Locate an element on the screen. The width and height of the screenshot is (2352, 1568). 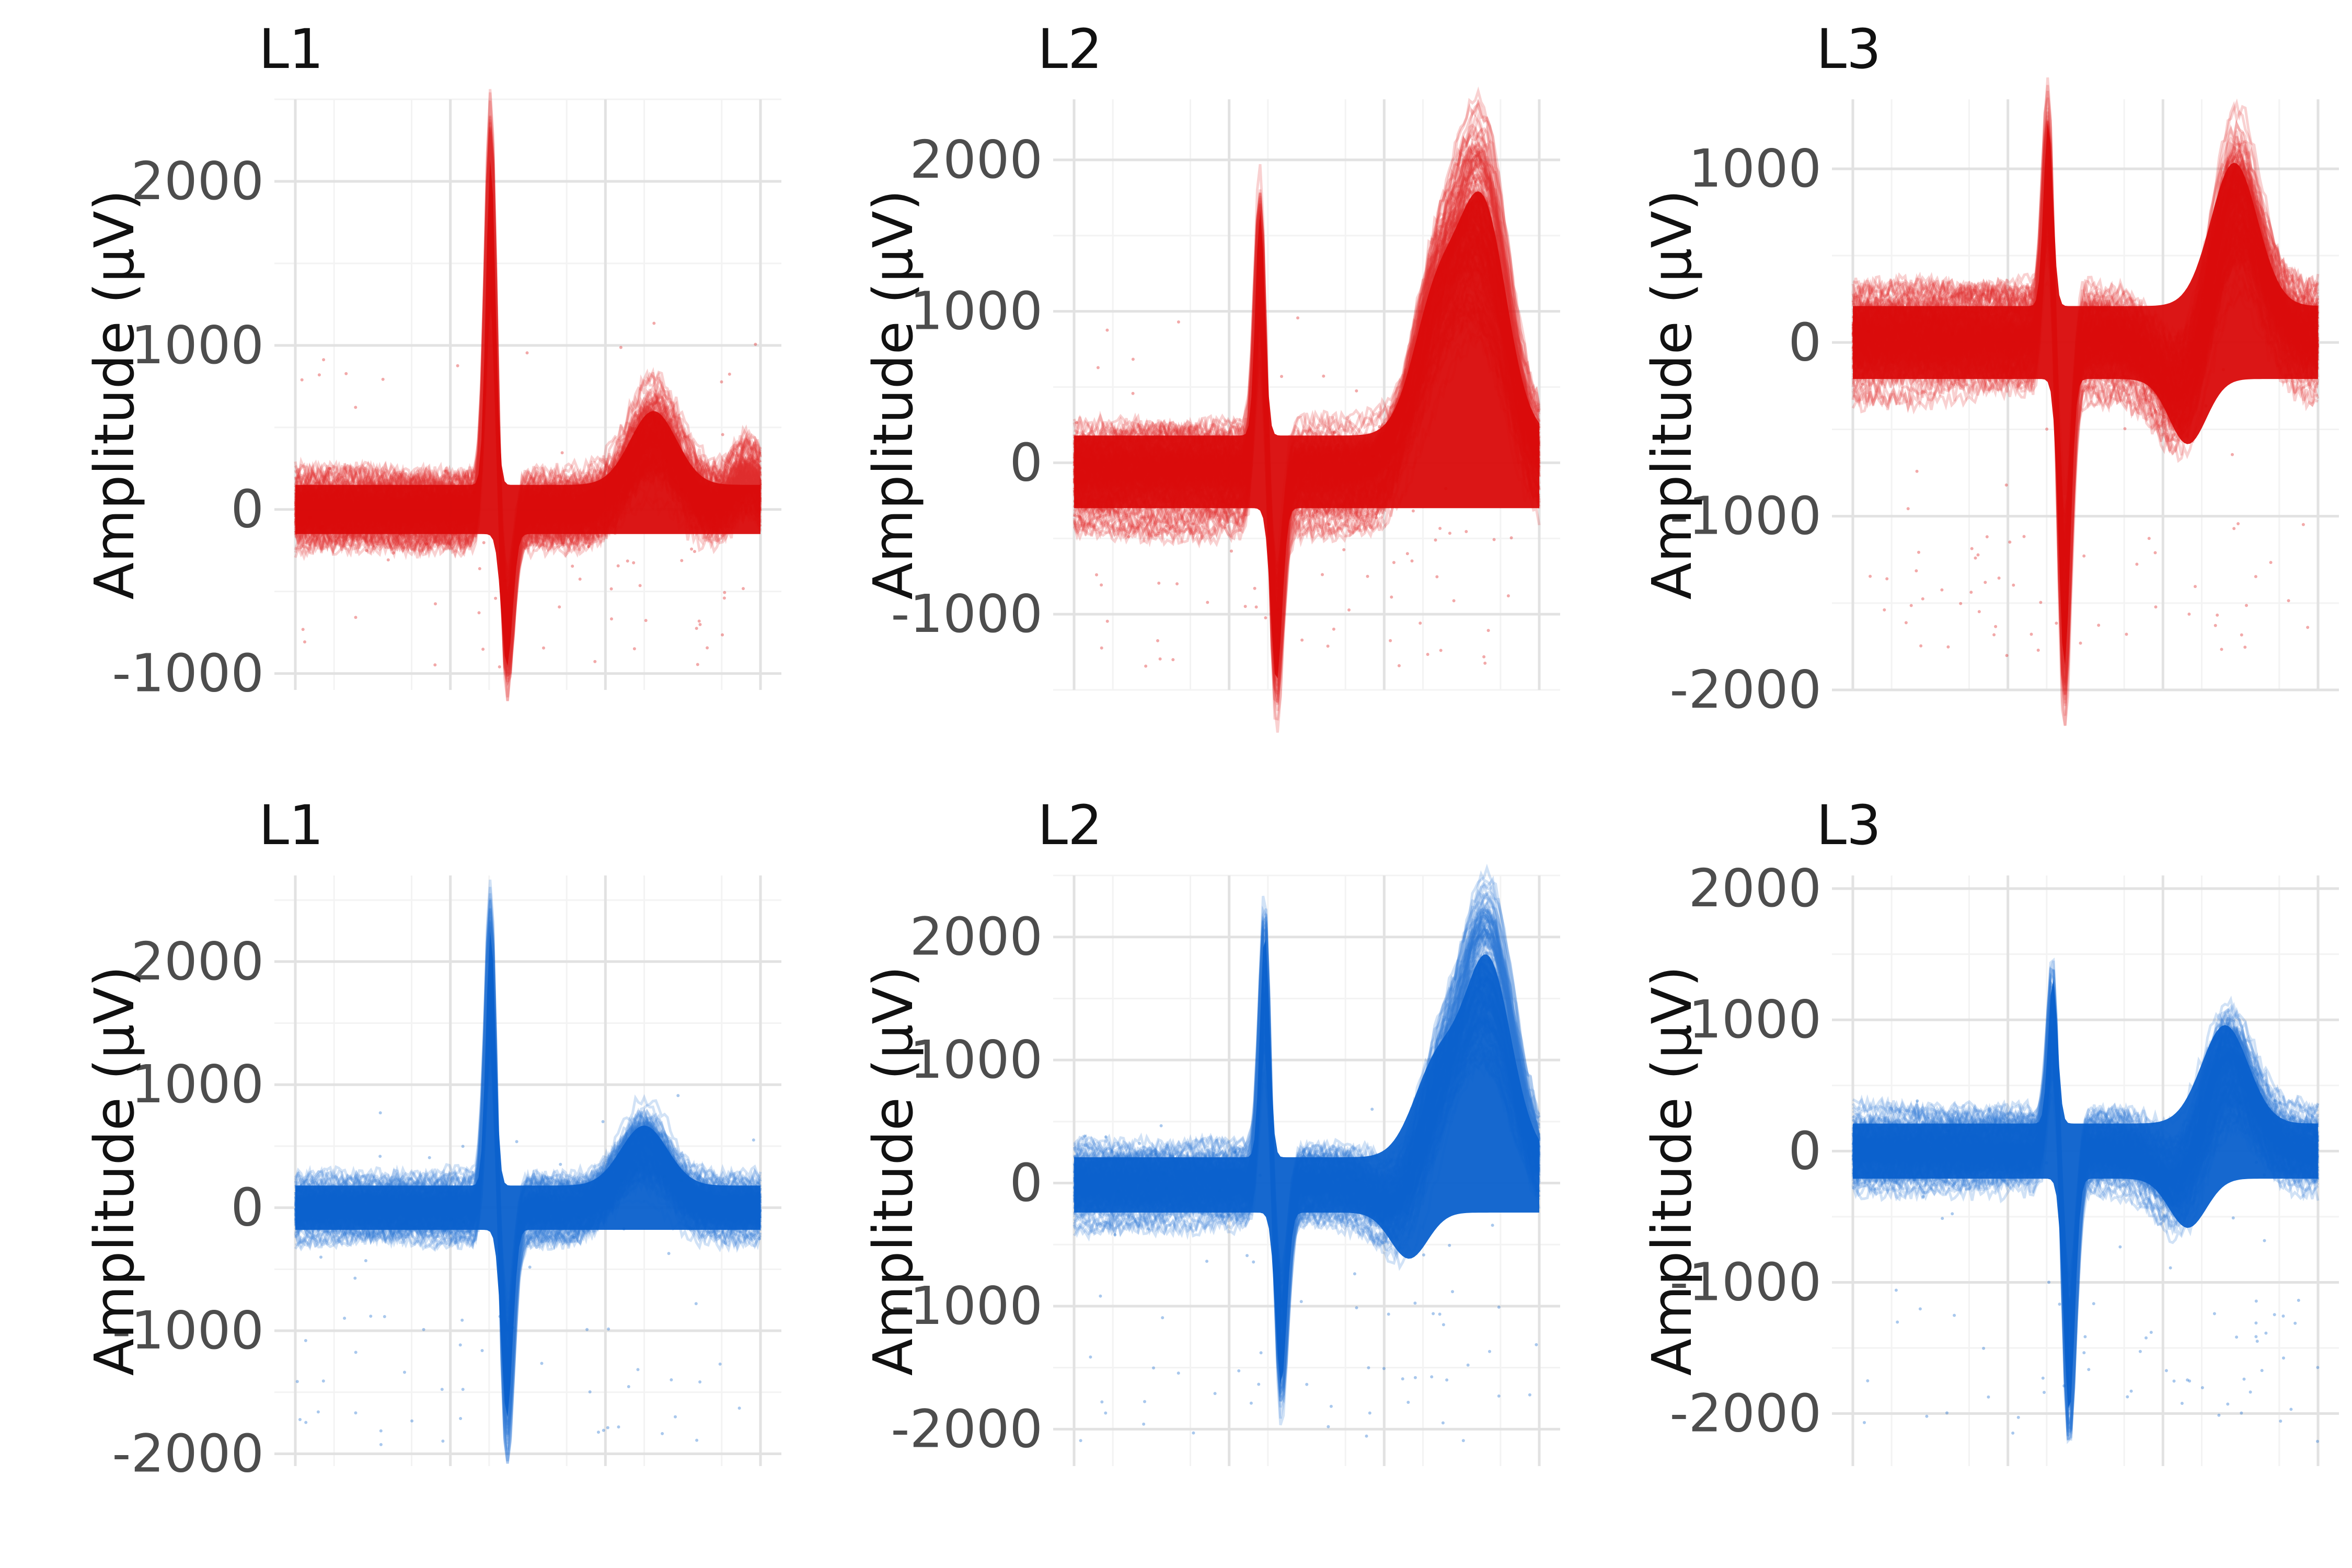
waveform-core-band is located at coordinates (527, 1174).